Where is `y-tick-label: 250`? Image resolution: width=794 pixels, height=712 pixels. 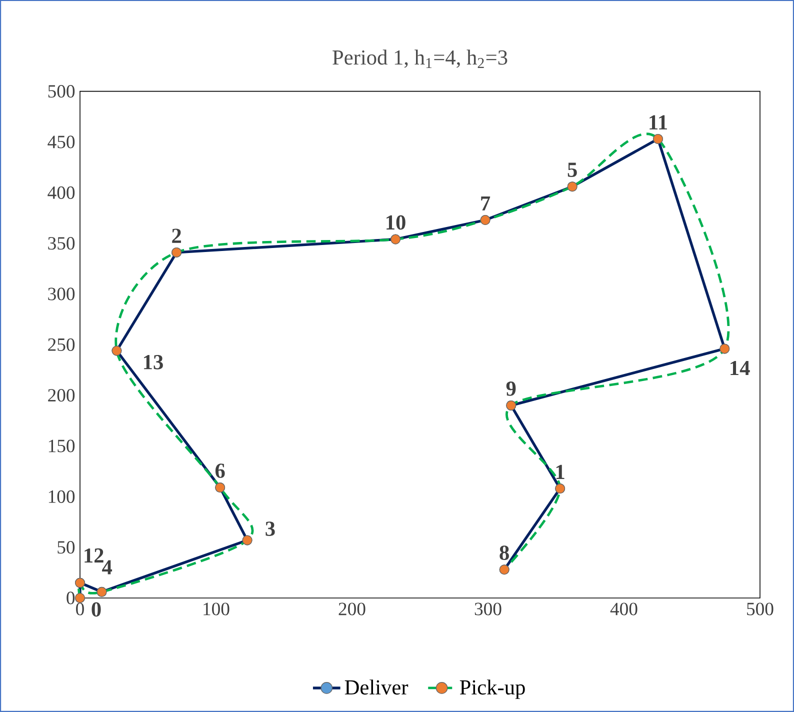
y-tick-label: 250 is located at coordinates (61, 344).